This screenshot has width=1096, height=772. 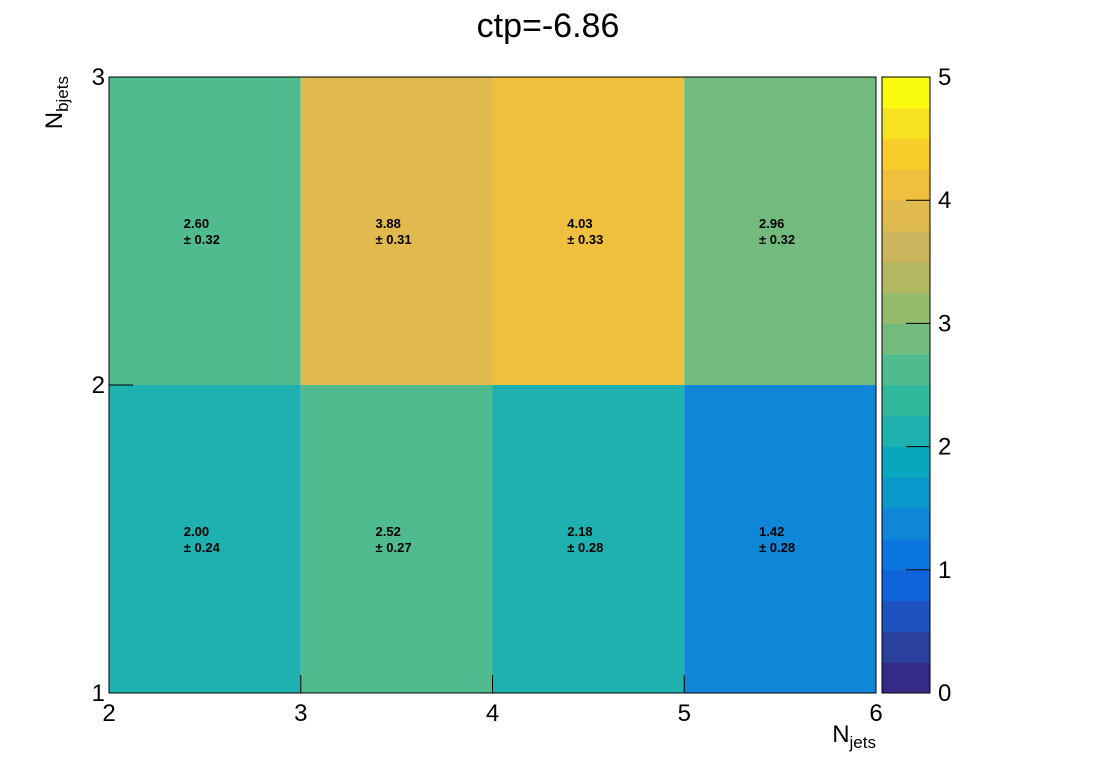 What do you see at coordinates (388, 223) in the screenshot?
I see `cell-value-label: 3.88` at bounding box center [388, 223].